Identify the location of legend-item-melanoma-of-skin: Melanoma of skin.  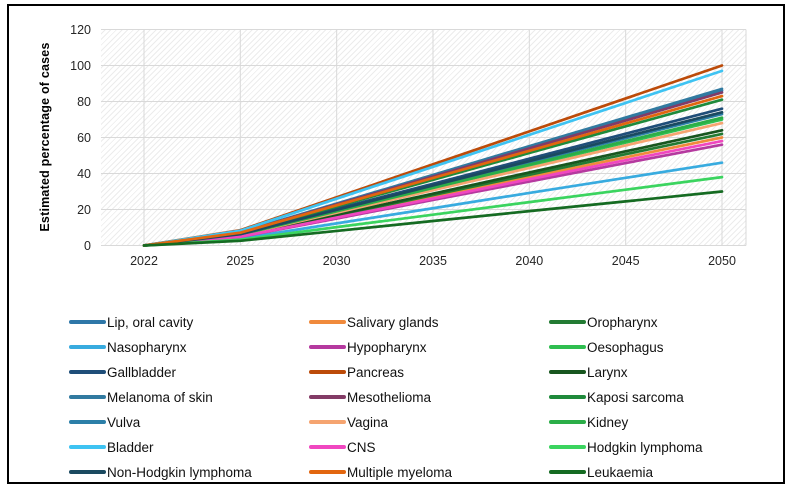
(189, 397).